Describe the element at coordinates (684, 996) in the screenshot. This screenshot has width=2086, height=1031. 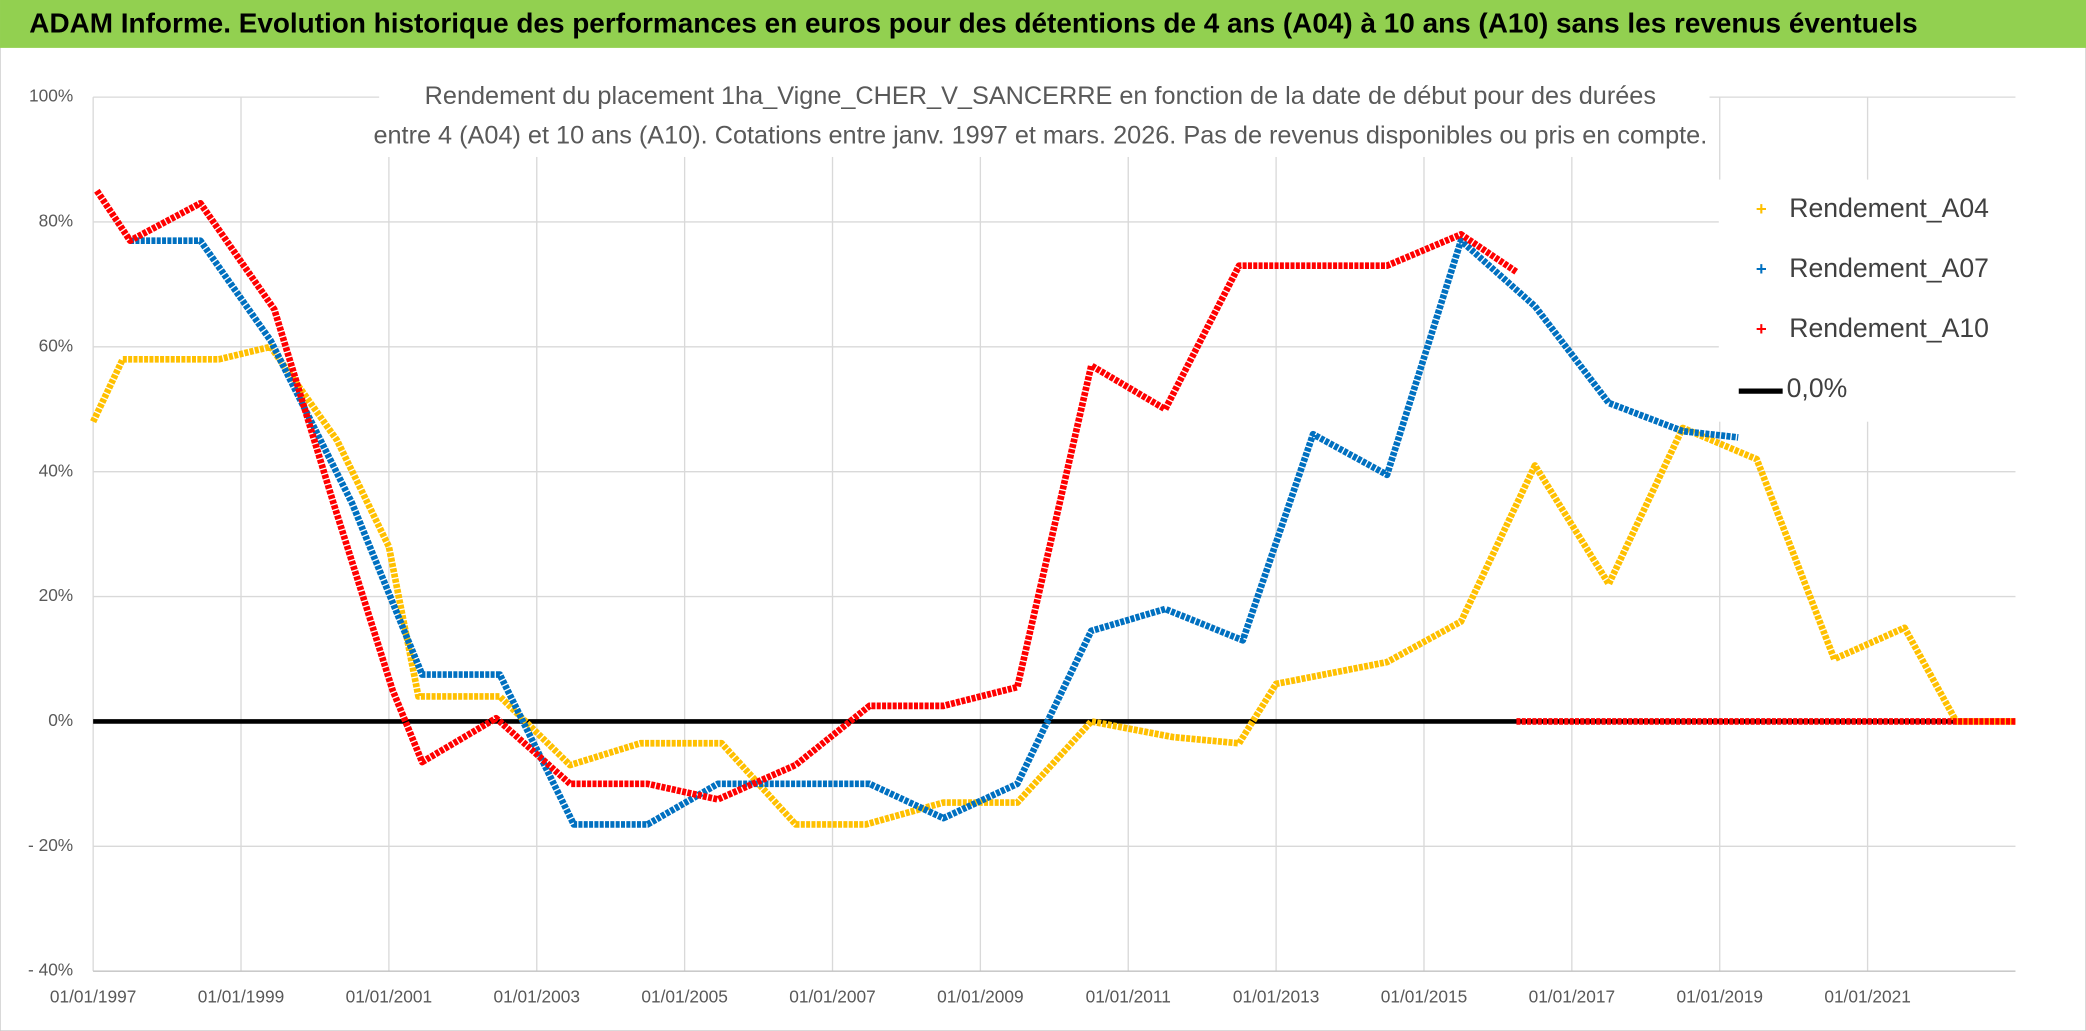
I see `x-tick-label: 01/01/2005` at that location.